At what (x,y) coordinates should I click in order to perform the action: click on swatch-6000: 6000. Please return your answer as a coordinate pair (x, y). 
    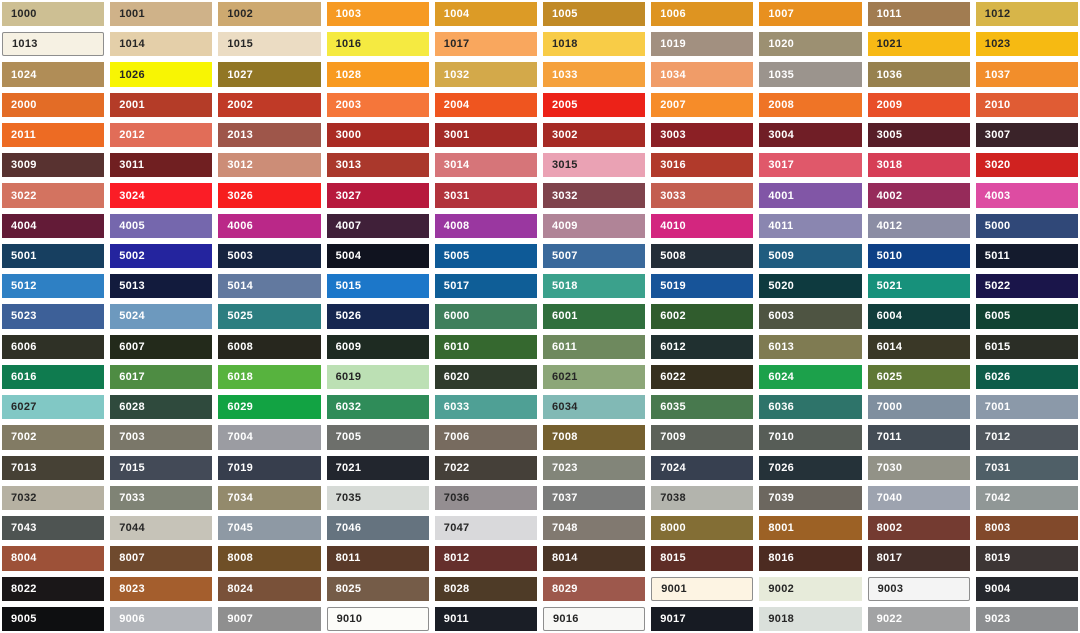
    Looking at the image, I should click on (485, 316).